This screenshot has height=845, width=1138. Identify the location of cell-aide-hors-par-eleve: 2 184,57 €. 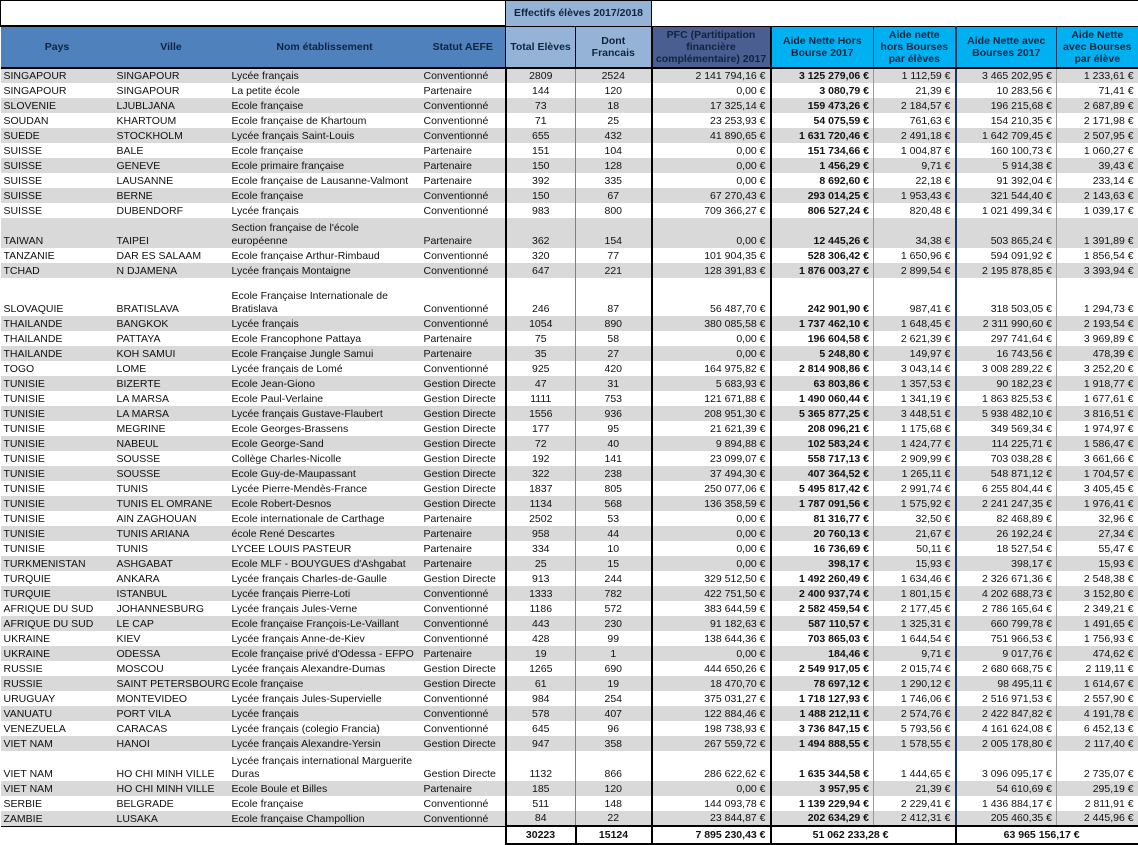
(915, 105).